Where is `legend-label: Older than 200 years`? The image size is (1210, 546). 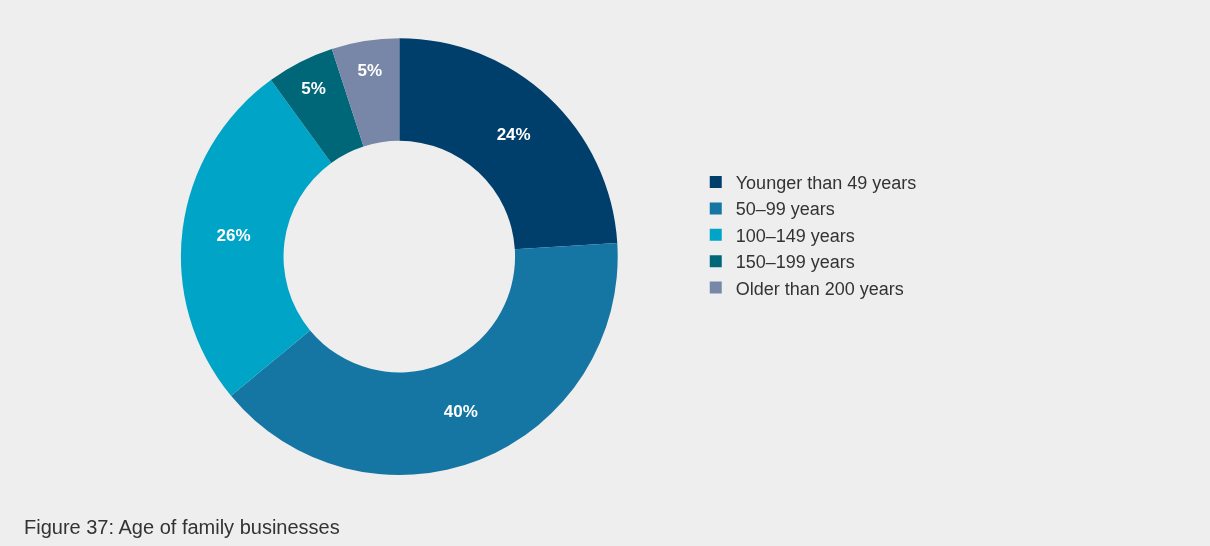
legend-label: Older than 200 years is located at coordinates (819, 288).